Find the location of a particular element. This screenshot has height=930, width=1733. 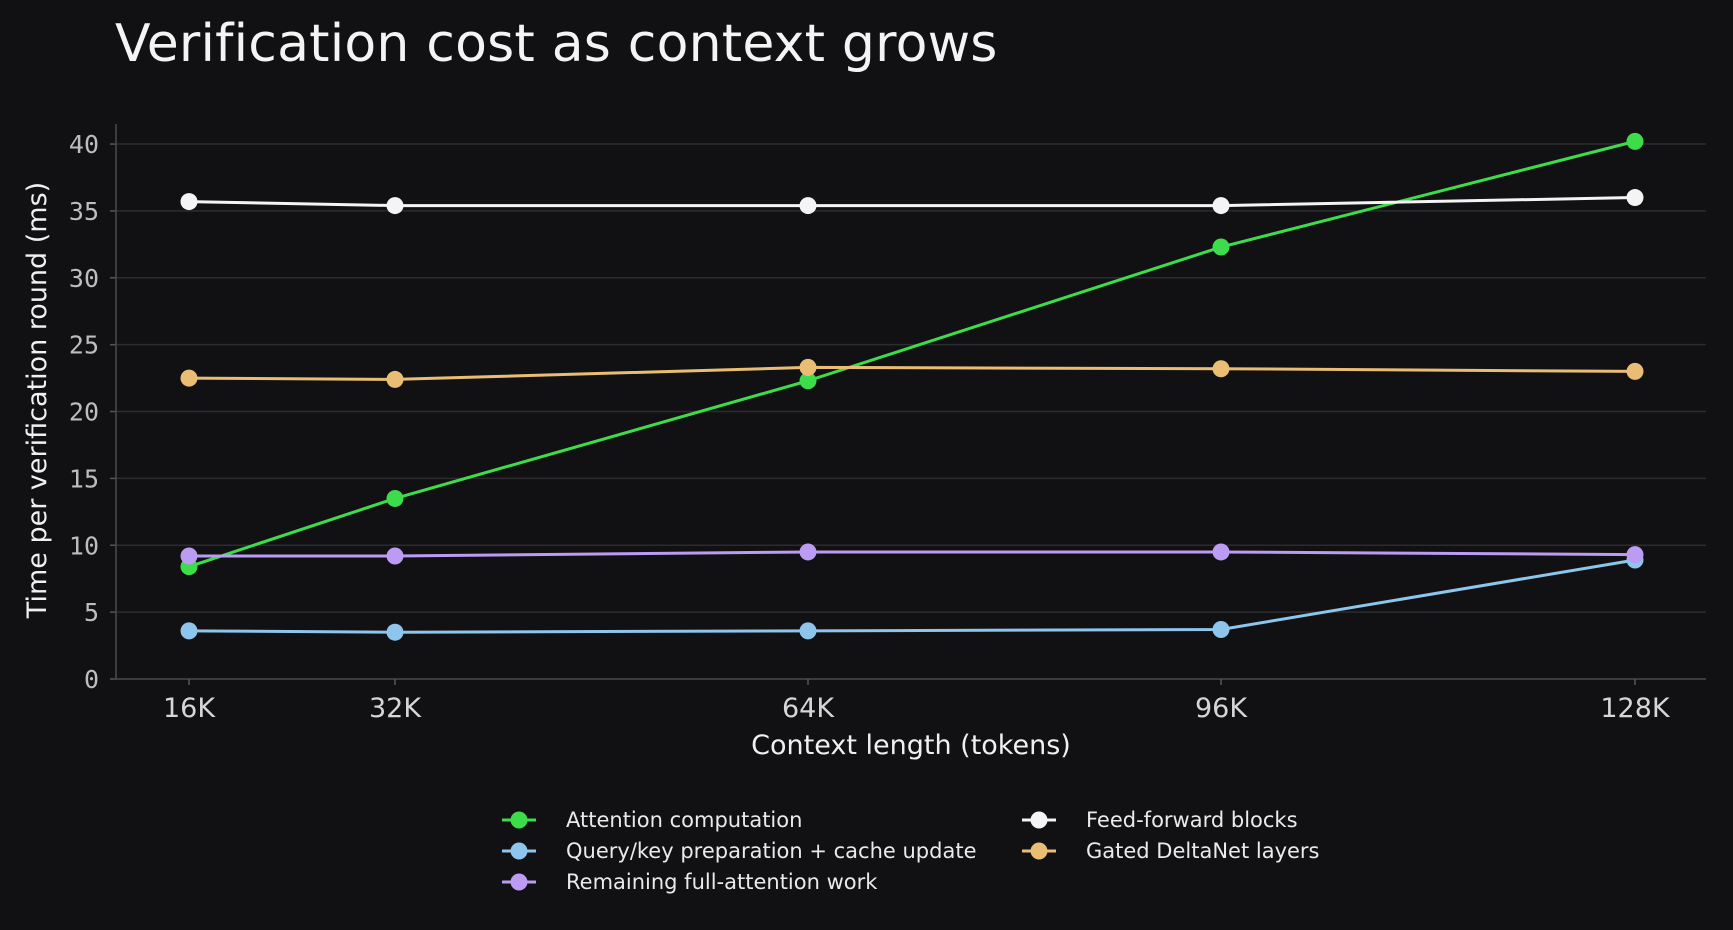

series-gated-deltanet-layers is located at coordinates (912, 373).